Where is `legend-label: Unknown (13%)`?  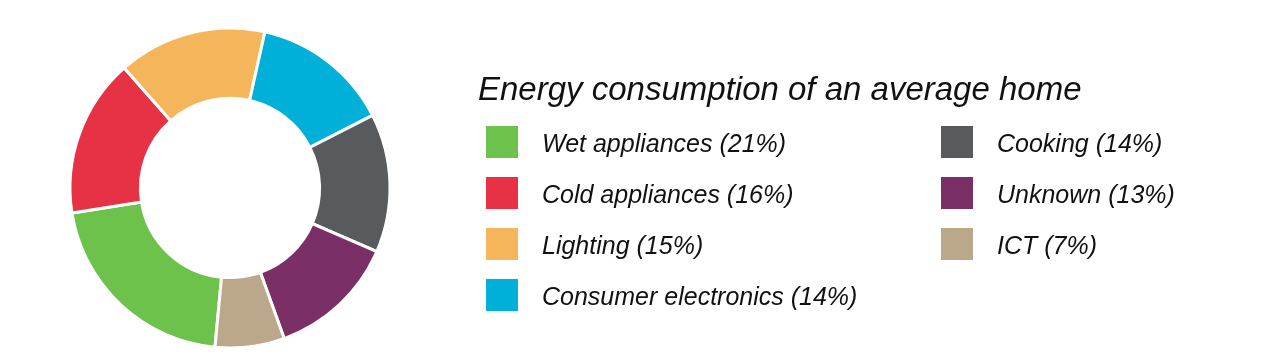
legend-label: Unknown (13%) is located at coordinates (1086, 194).